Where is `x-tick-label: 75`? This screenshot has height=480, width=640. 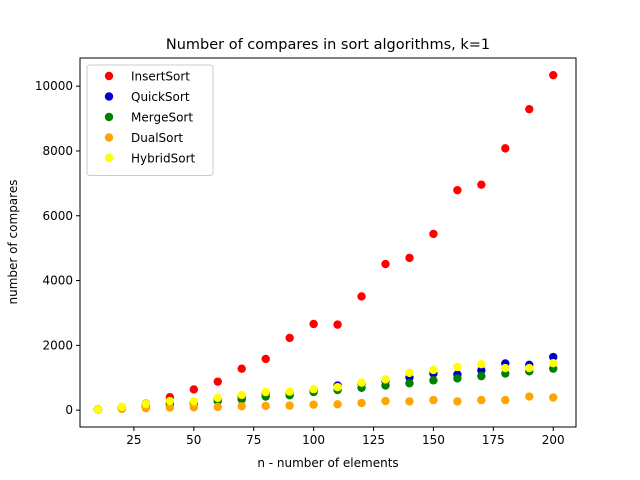
x-tick-label: 75 is located at coordinates (253, 440).